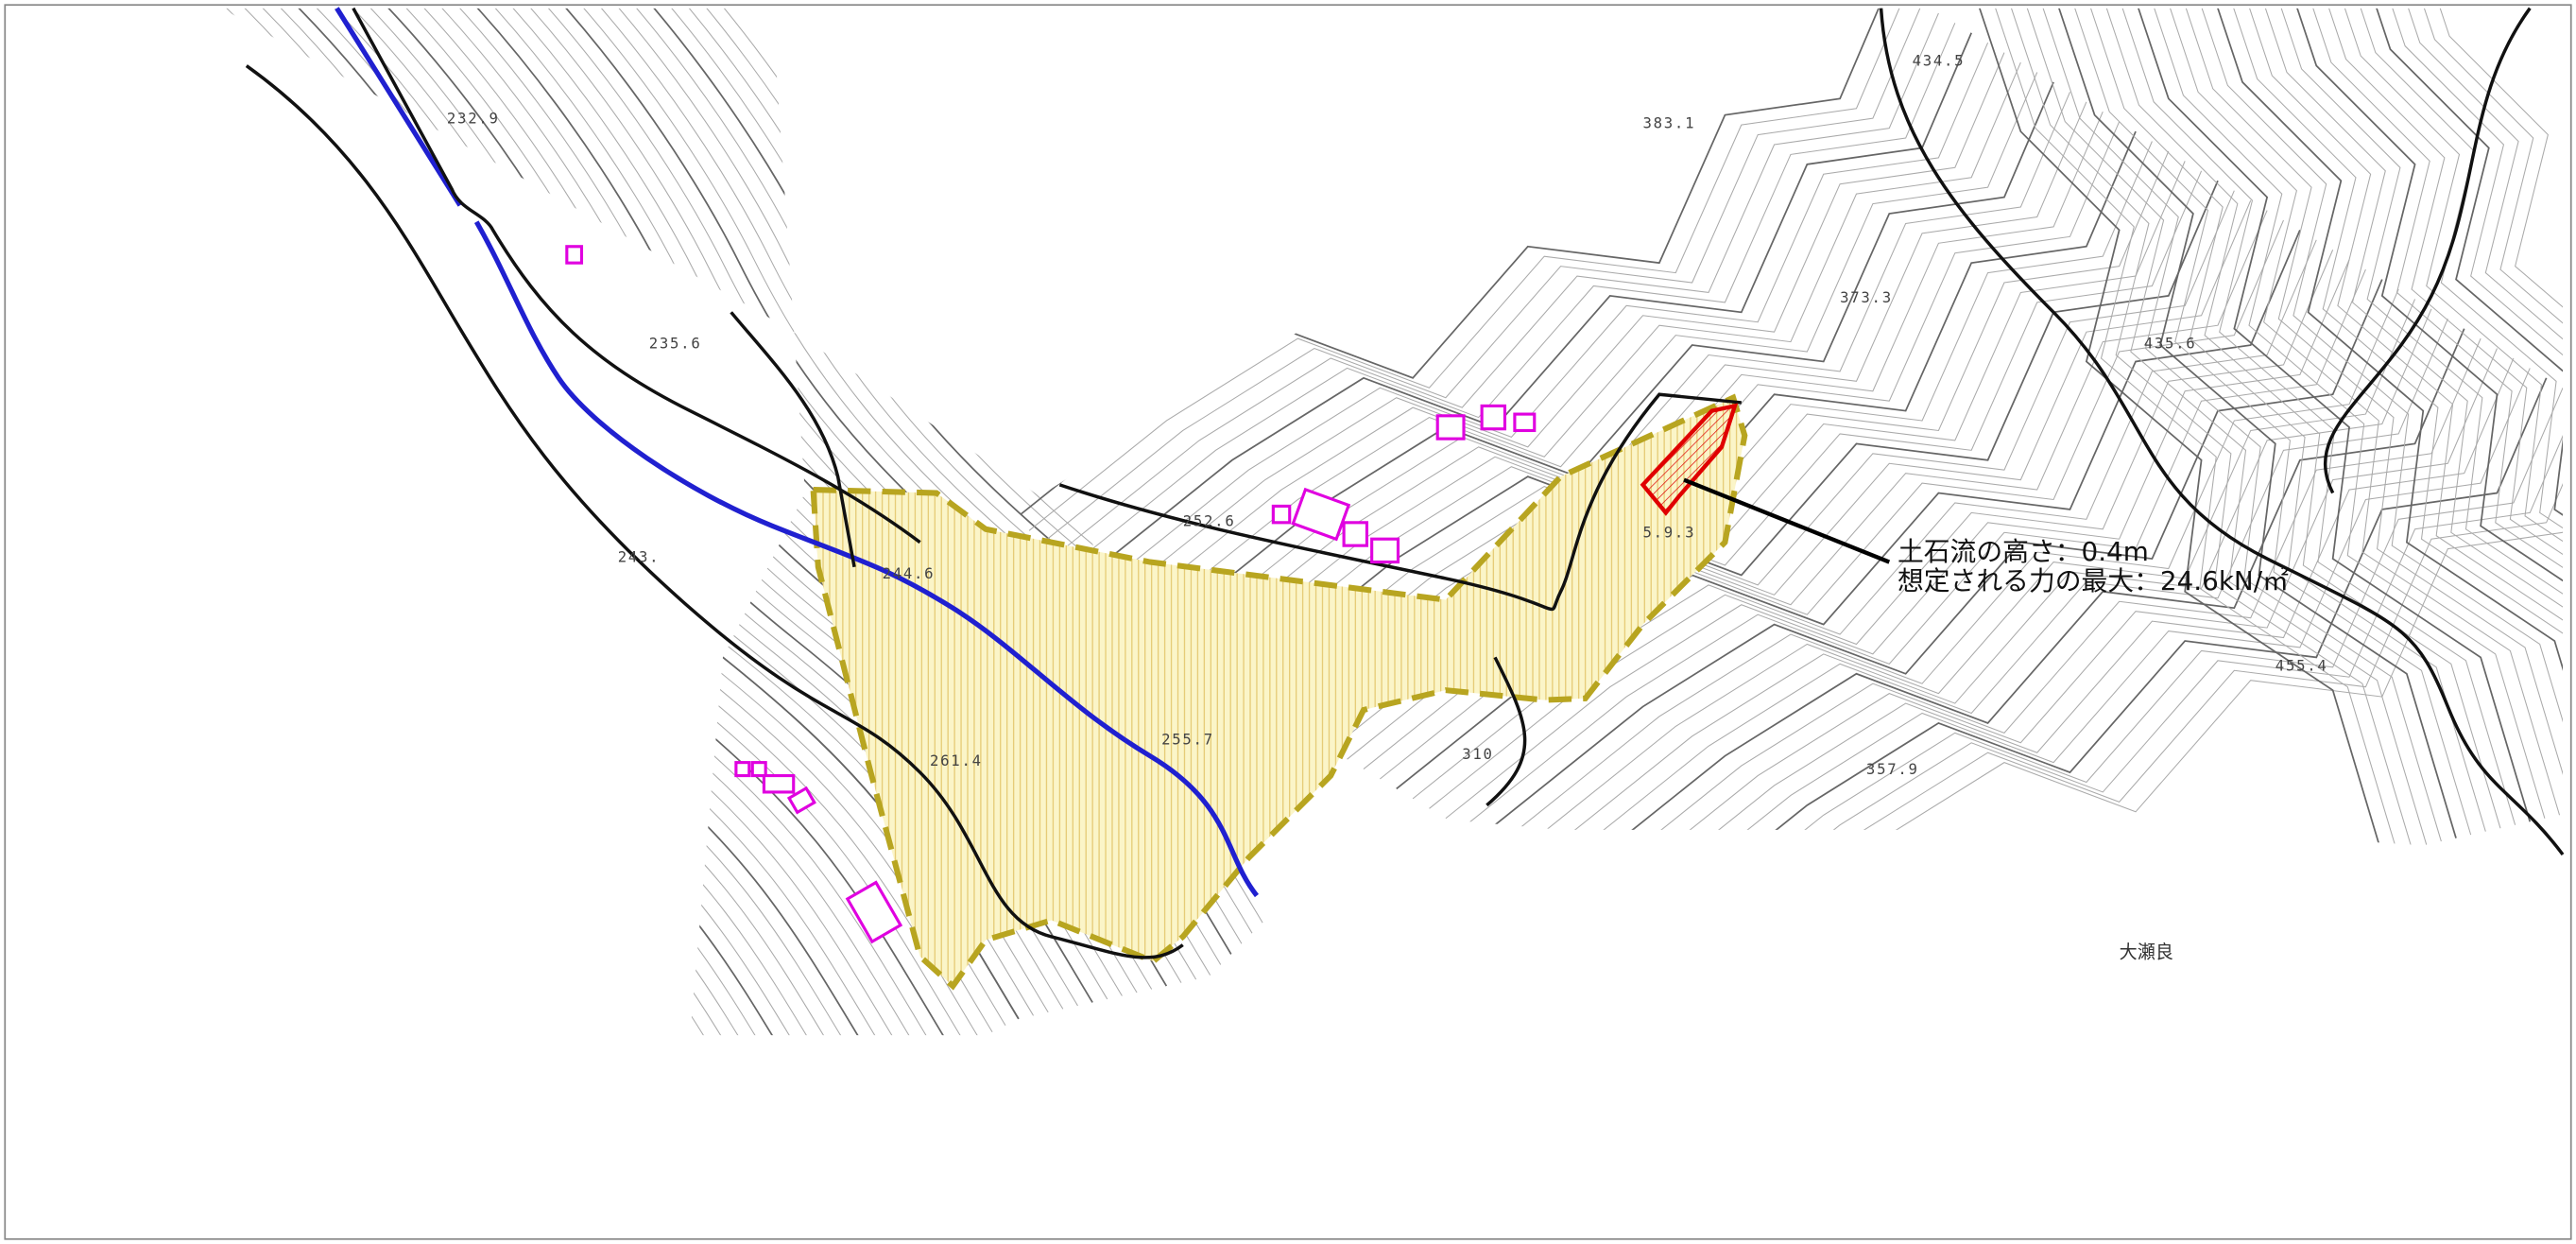  I want to click on elevation: 244.6, so click(909, 573).